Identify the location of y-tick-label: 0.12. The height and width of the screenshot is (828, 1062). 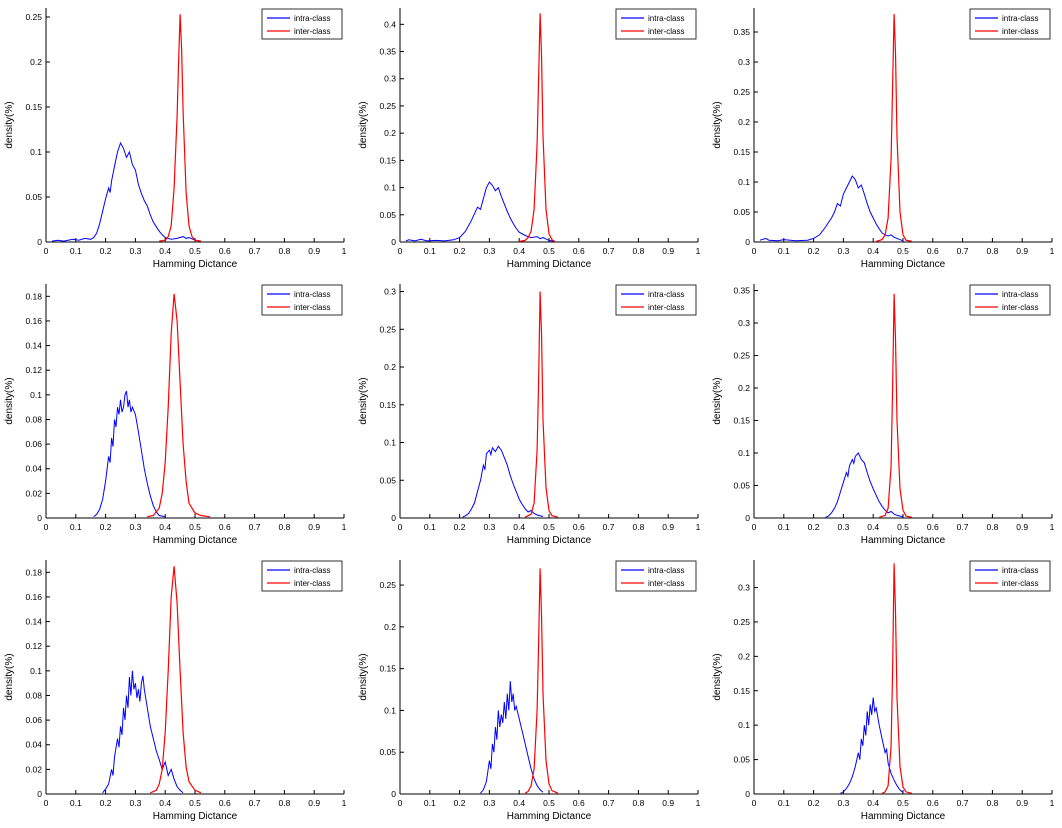
(33, 646).